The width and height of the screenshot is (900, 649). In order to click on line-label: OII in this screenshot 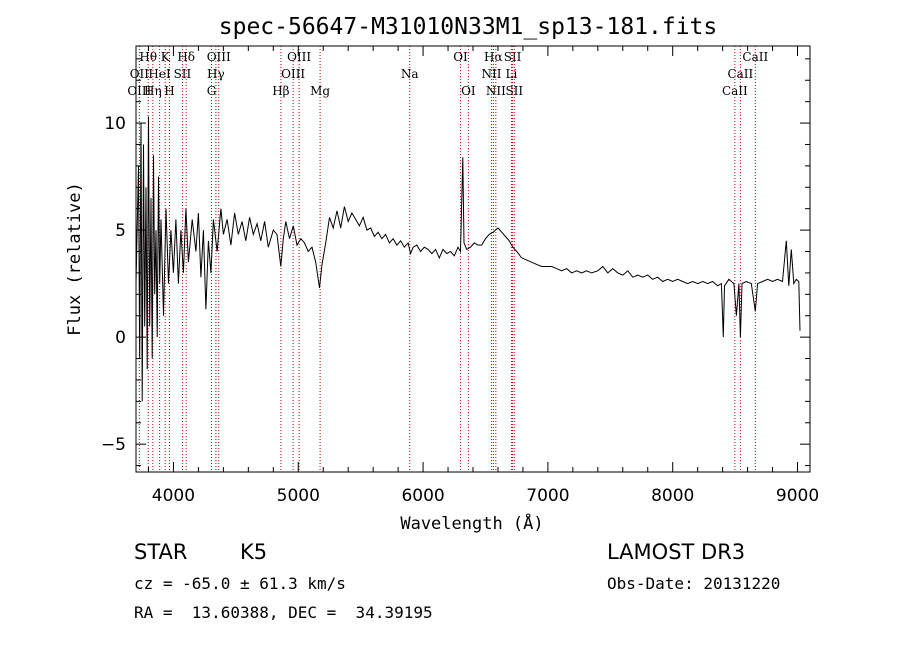, I will do `click(140, 74)`.